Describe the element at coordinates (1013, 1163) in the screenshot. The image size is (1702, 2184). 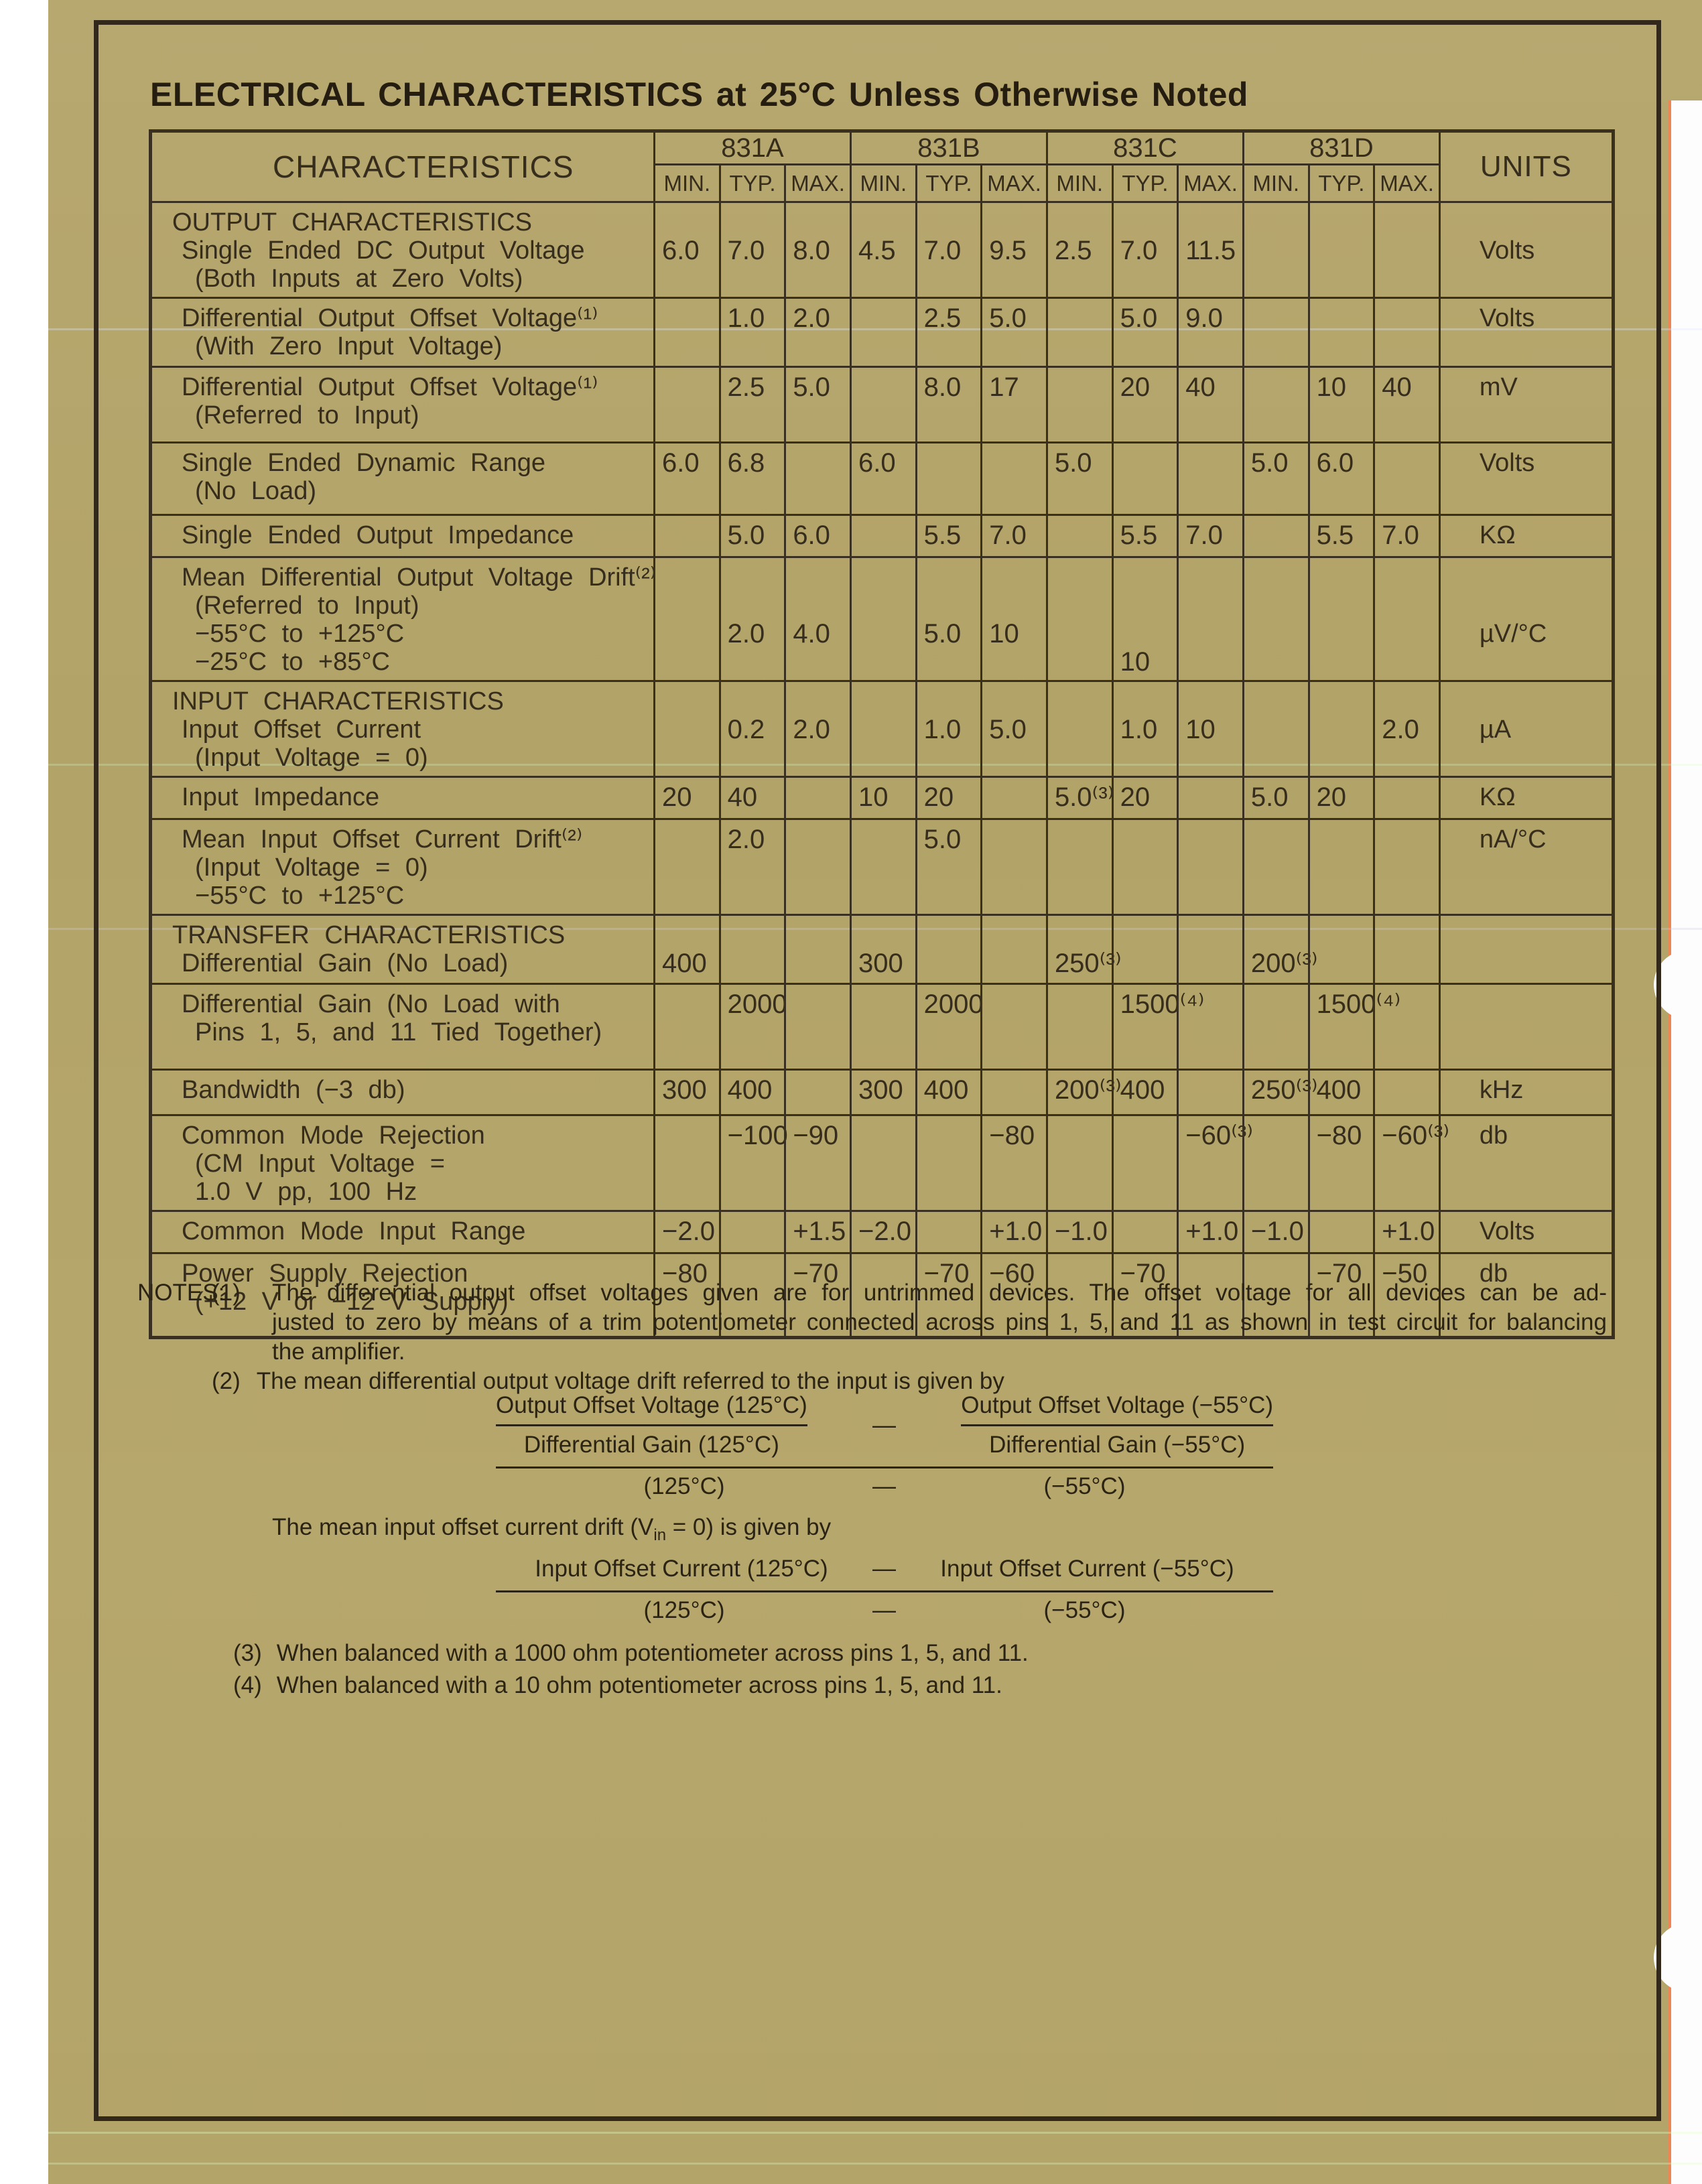
I see `value-cell: −80` at that location.